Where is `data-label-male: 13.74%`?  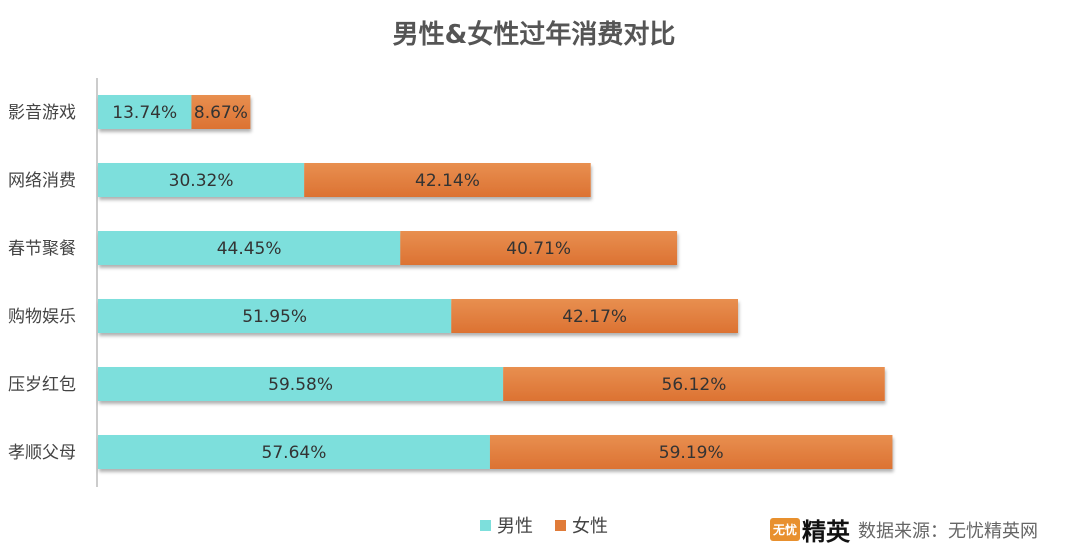 data-label-male: 13.74% is located at coordinates (144, 113).